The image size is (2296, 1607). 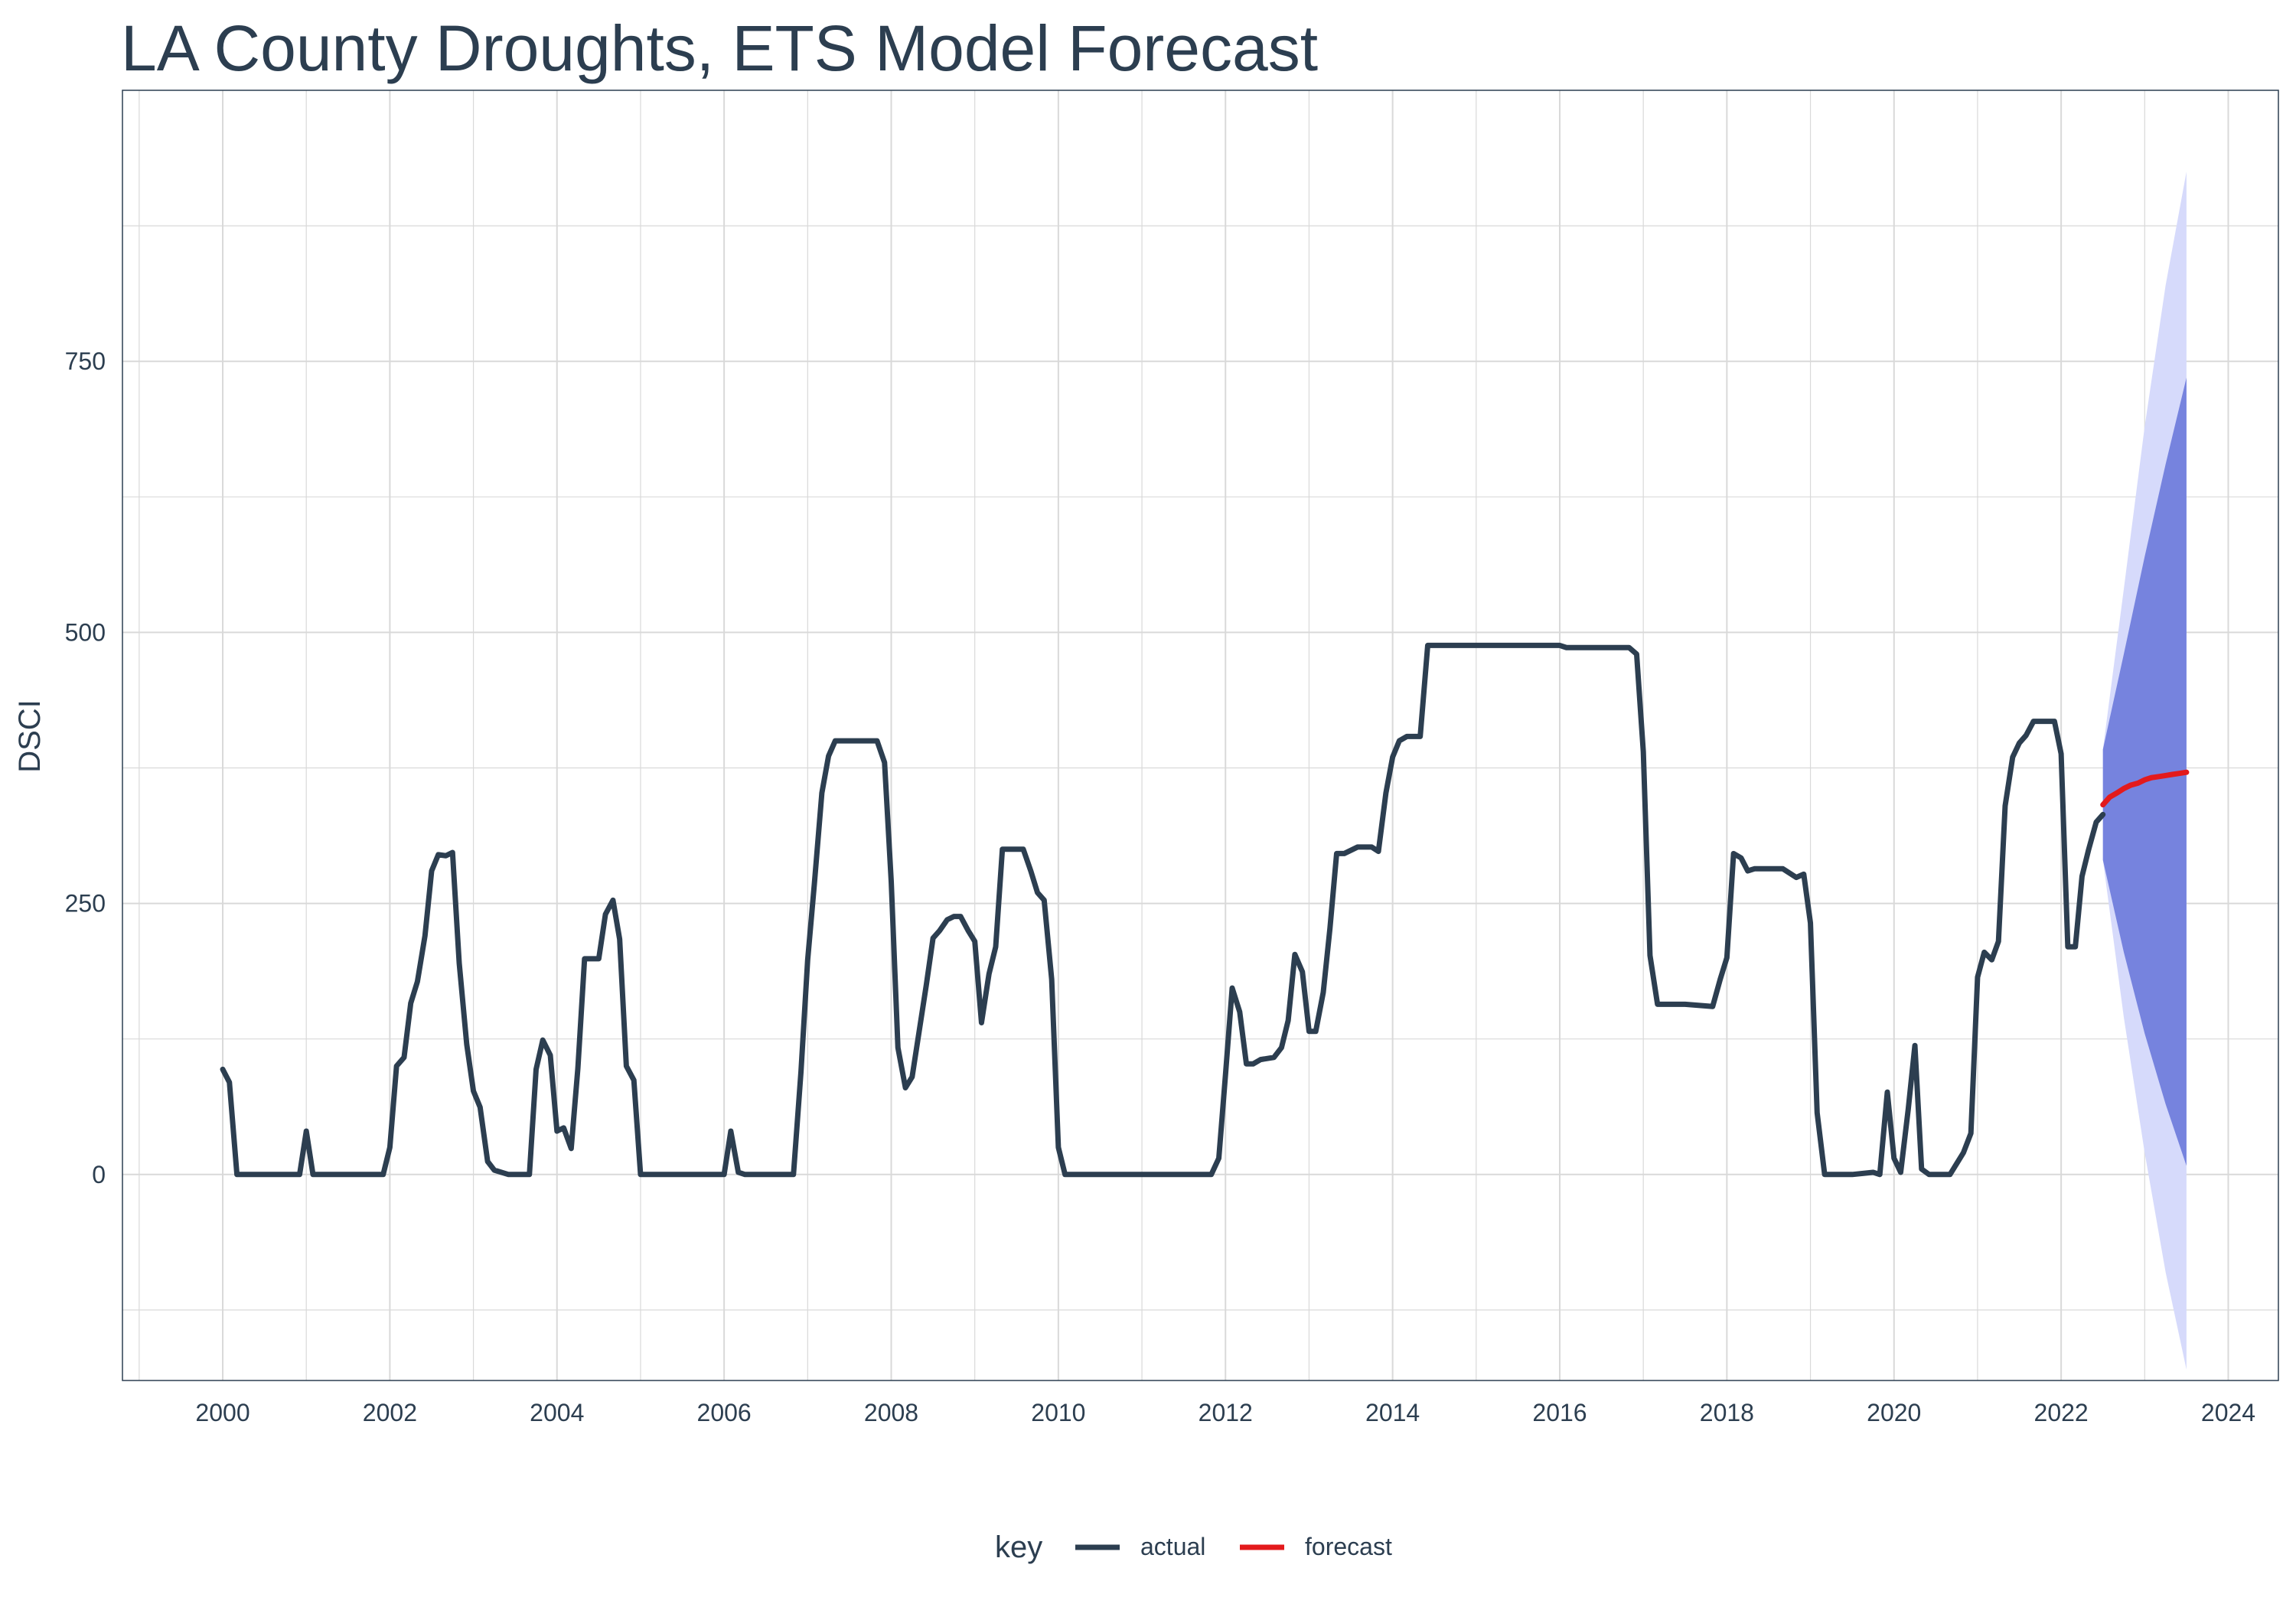 I want to click on y-tick-label: 500, so click(x=85, y=632).